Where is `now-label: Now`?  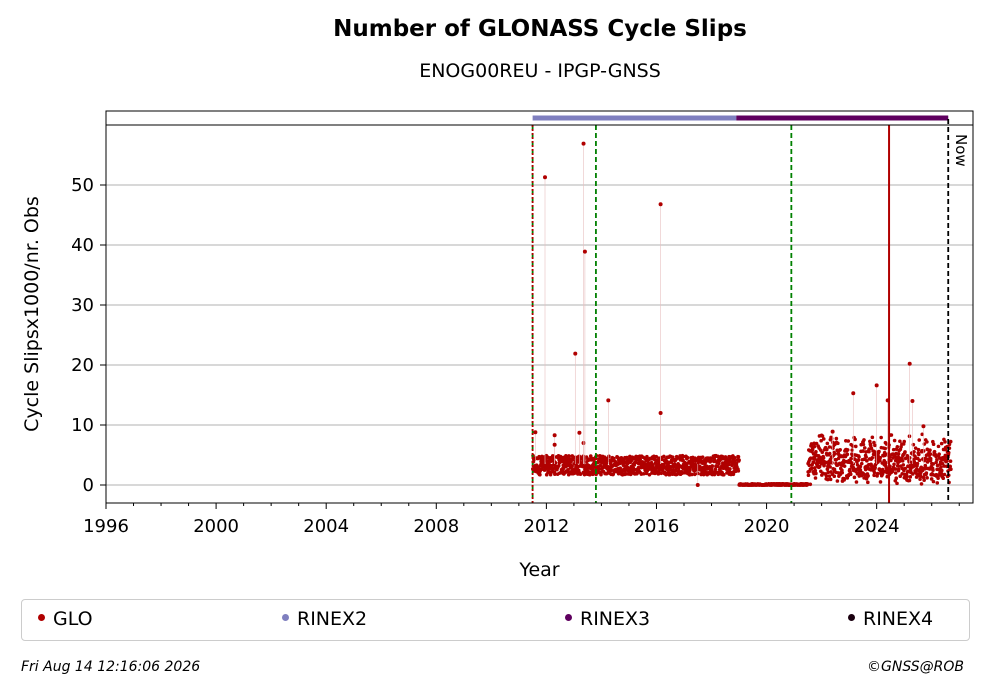
now-label: Now is located at coordinates (961, 150).